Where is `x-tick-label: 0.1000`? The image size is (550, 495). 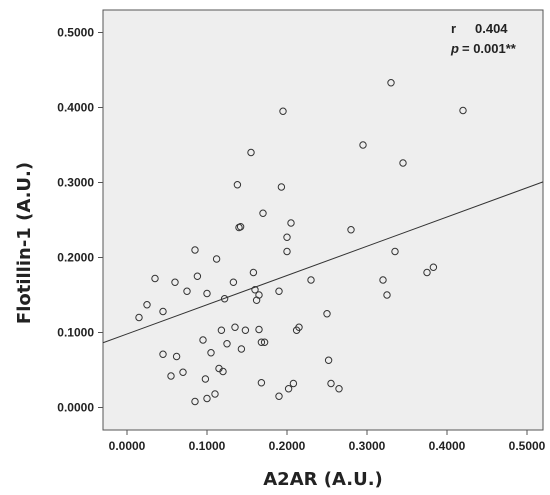
x-tick-label: 0.1000 is located at coordinates (207, 446).